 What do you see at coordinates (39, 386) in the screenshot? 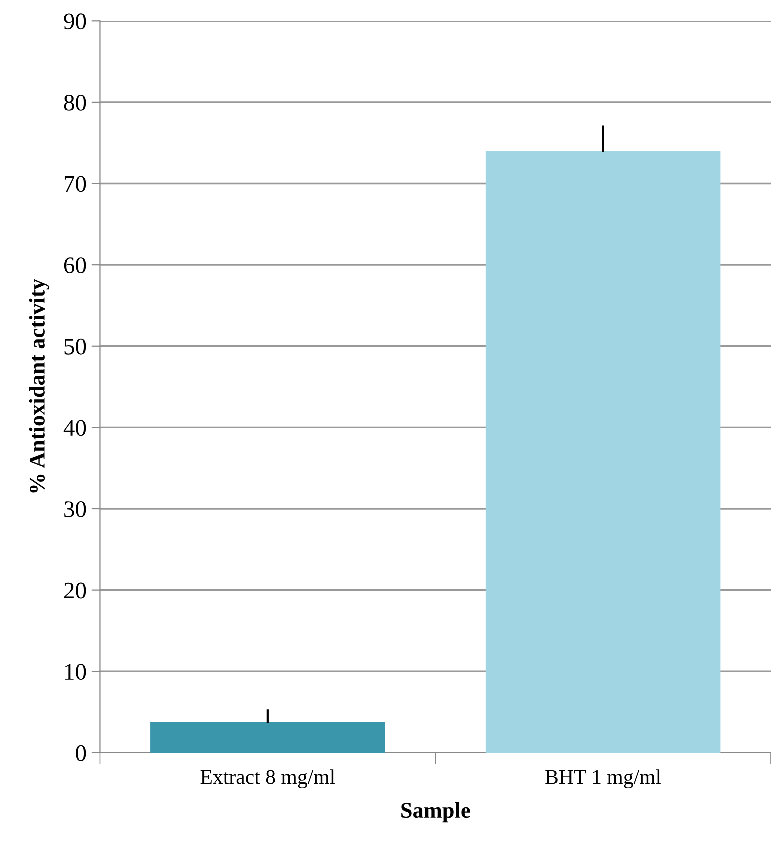
I see `y-axis-title: % Antioxidant activity` at bounding box center [39, 386].